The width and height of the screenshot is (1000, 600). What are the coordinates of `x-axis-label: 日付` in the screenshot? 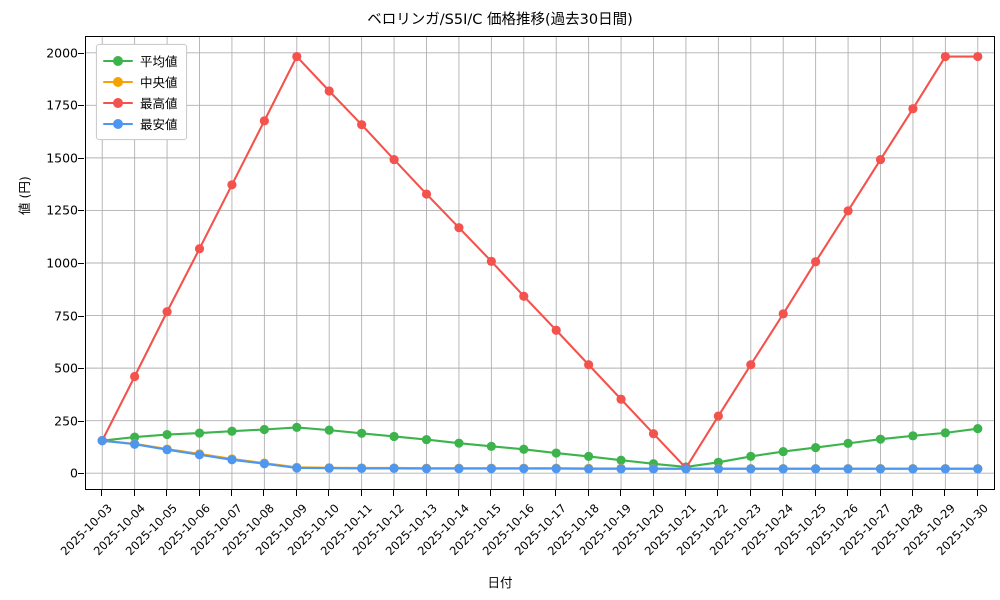 It's located at (500, 582).